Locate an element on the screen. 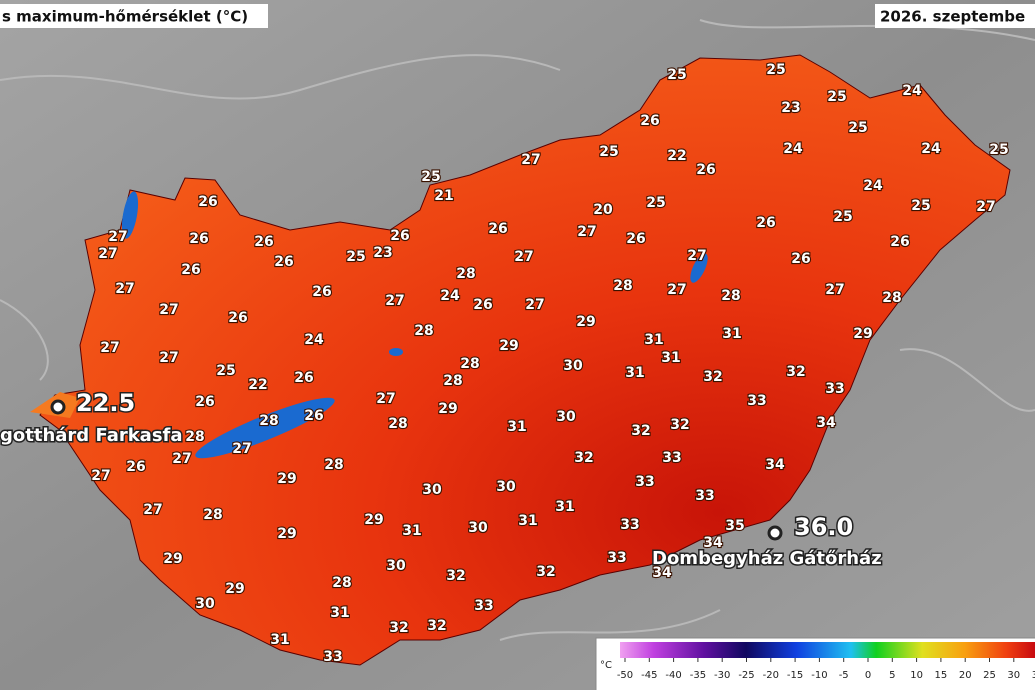 Image resolution: width=1035 pixels, height=690 pixels. station-label: 21 is located at coordinates (443, 196).